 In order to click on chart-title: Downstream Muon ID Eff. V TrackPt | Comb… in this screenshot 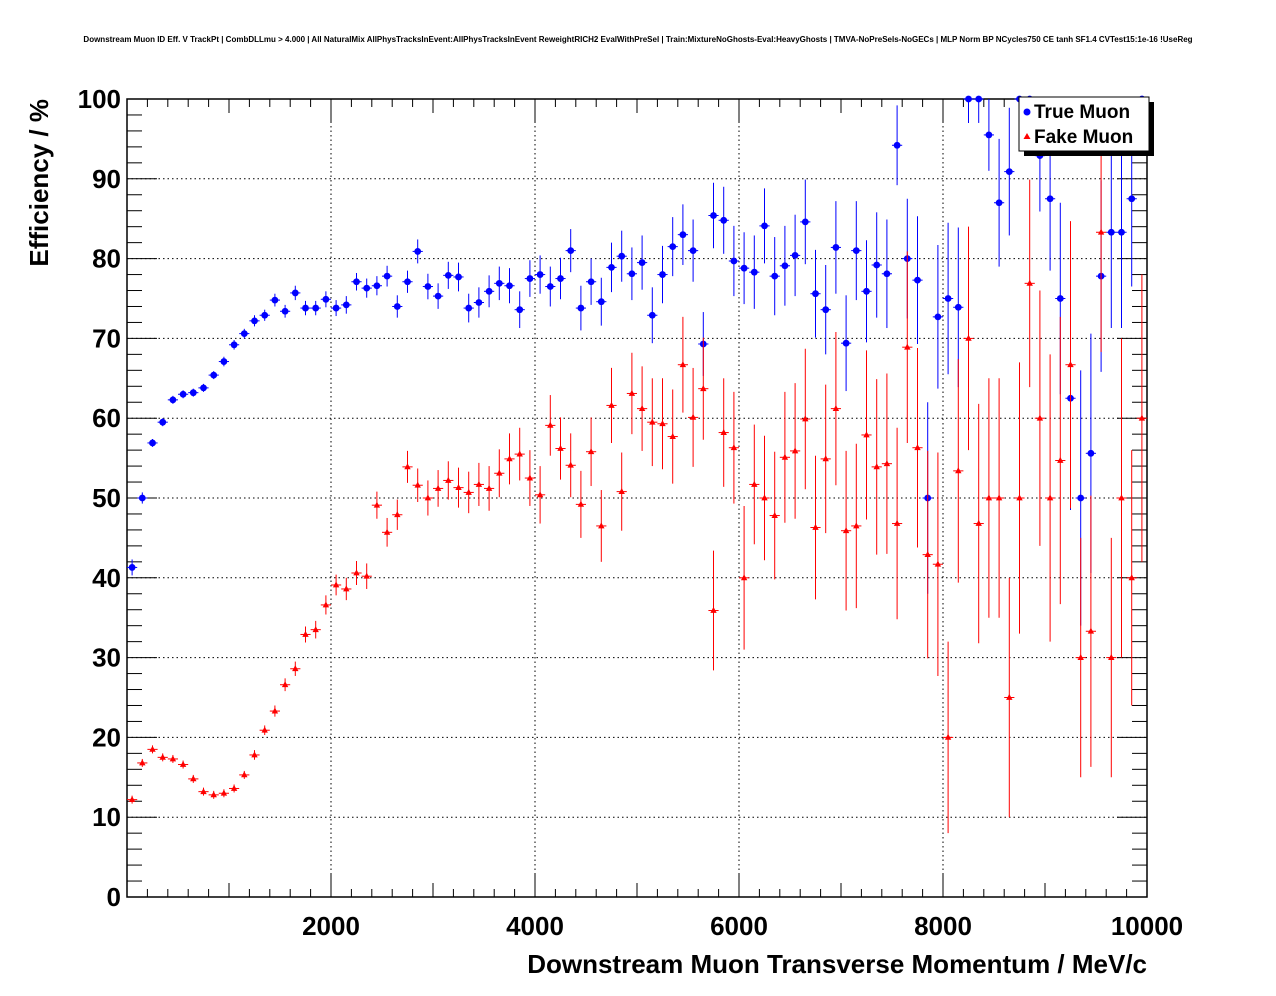, I will do `click(637, 39)`.